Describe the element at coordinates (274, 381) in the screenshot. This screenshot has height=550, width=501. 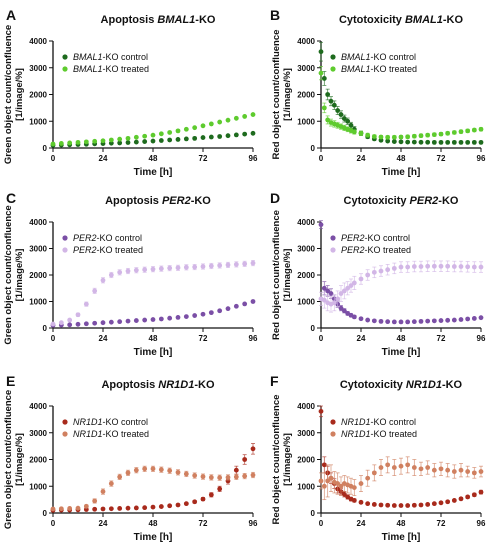
I see `panel-label: F` at that location.